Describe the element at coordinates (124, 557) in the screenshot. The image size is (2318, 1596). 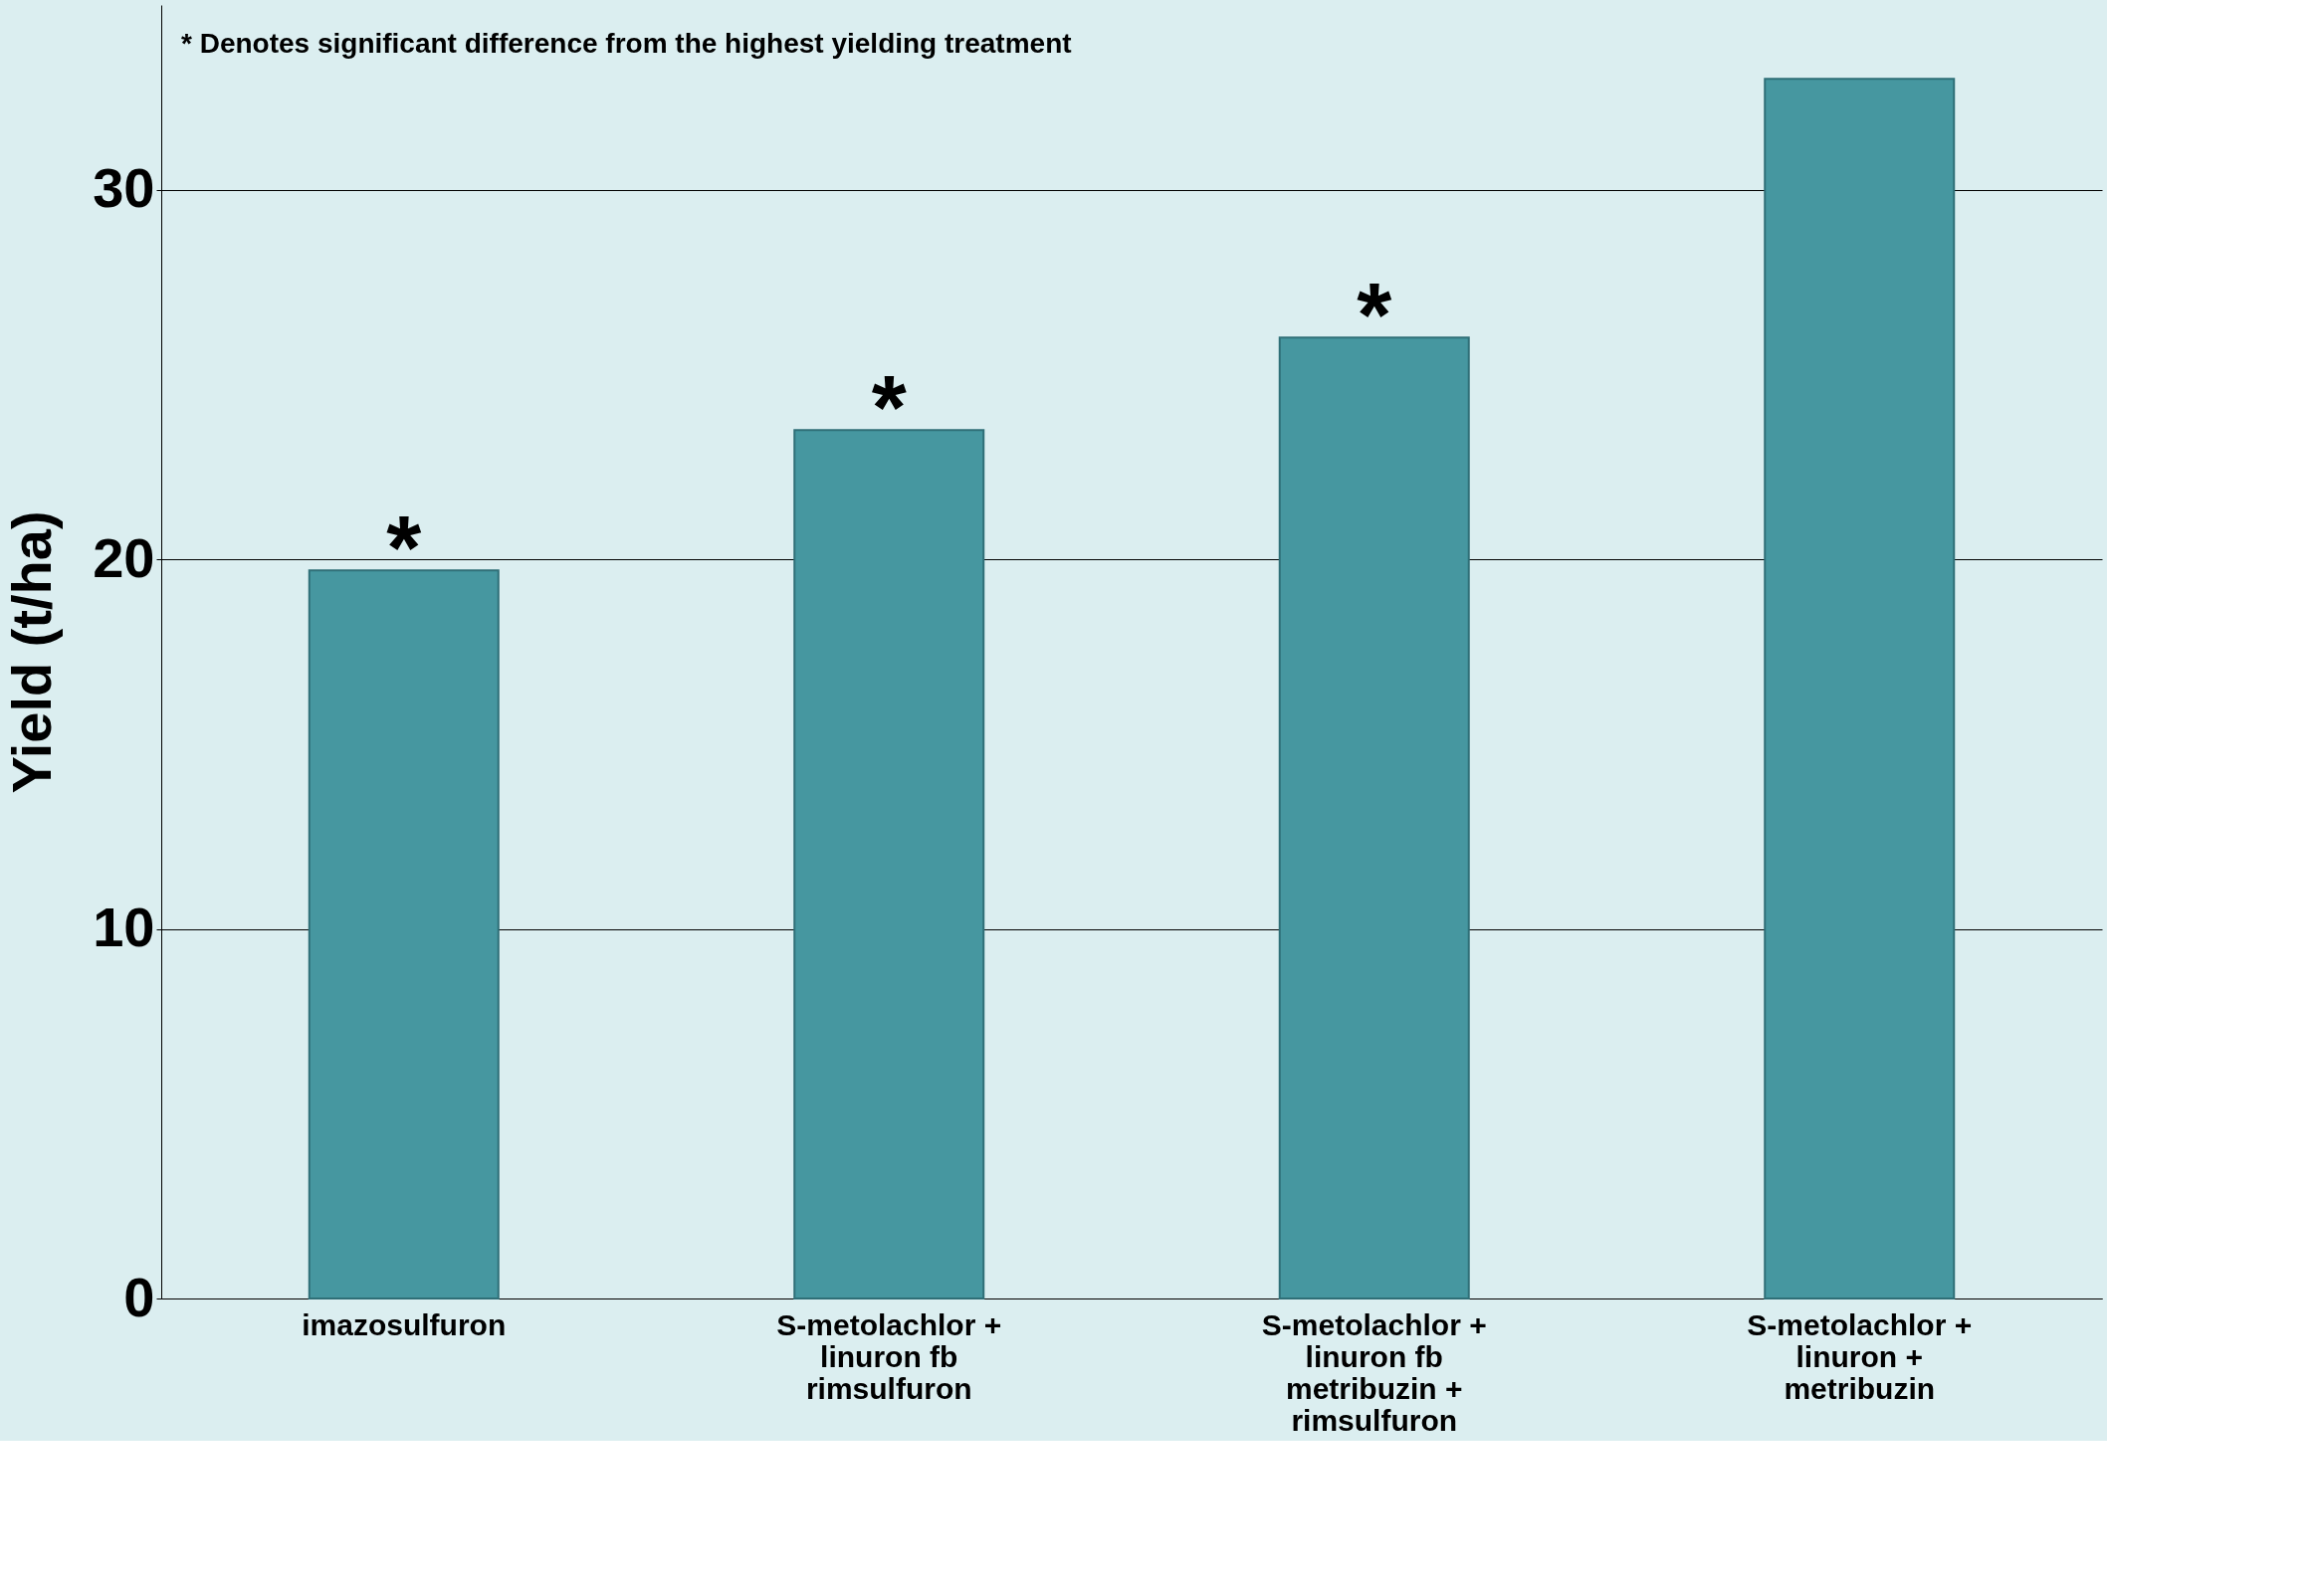
I see `y-tick-label: 20` at that location.